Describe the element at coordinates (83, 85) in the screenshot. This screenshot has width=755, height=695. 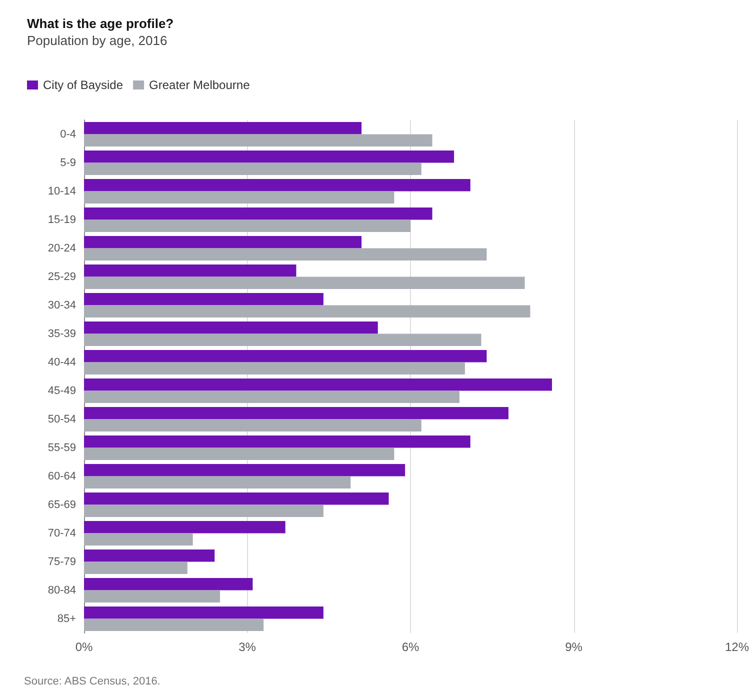
I see `legend-label: City of Bayside` at that location.